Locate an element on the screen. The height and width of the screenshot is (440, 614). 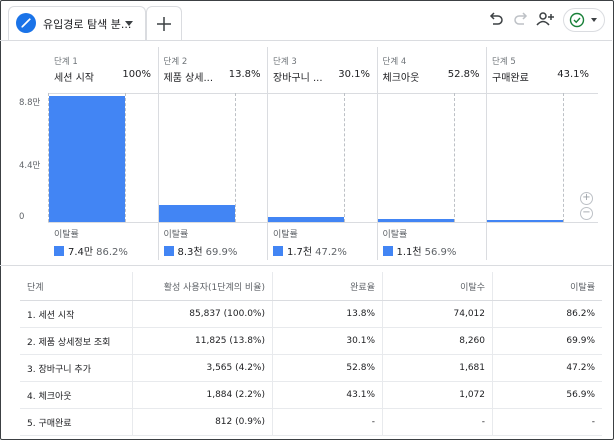
funnel-step-2: 단계 2 제품 상세... 13.8% 이탈률 8.3천 69.9% is located at coordinates (212, 153).